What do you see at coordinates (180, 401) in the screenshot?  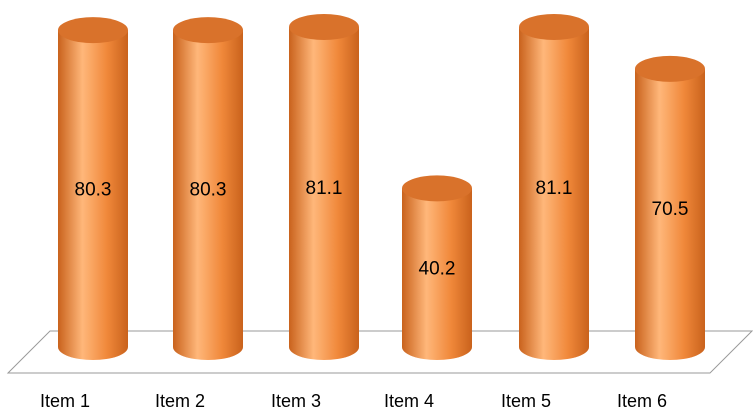 I see `category-label: Item 2` at bounding box center [180, 401].